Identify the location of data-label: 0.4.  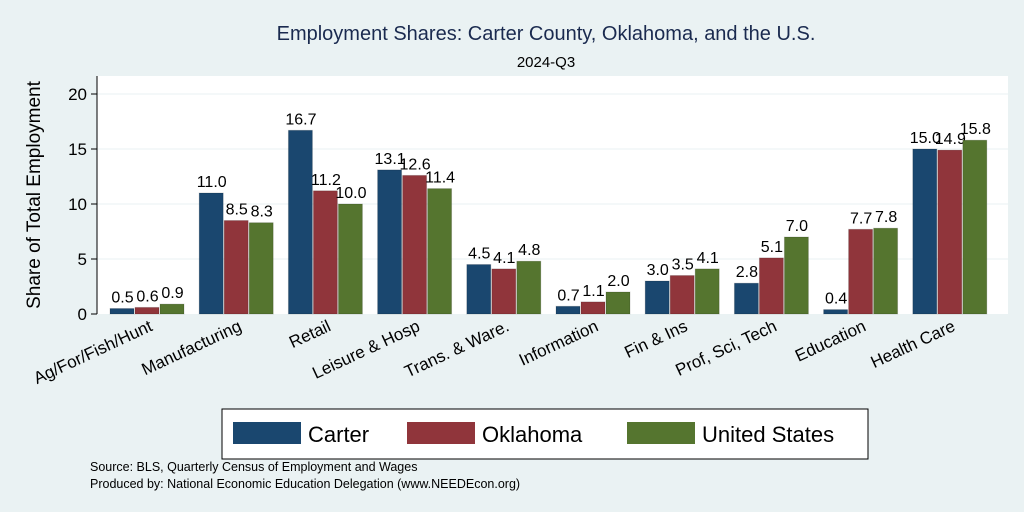
(836, 299).